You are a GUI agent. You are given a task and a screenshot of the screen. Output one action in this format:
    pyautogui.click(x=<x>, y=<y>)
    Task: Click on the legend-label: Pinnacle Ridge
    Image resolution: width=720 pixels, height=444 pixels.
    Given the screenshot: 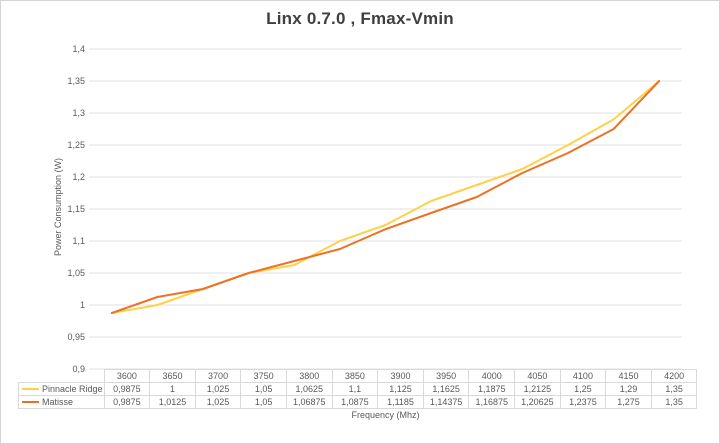 What is the action you would take?
    pyautogui.click(x=72, y=389)
    